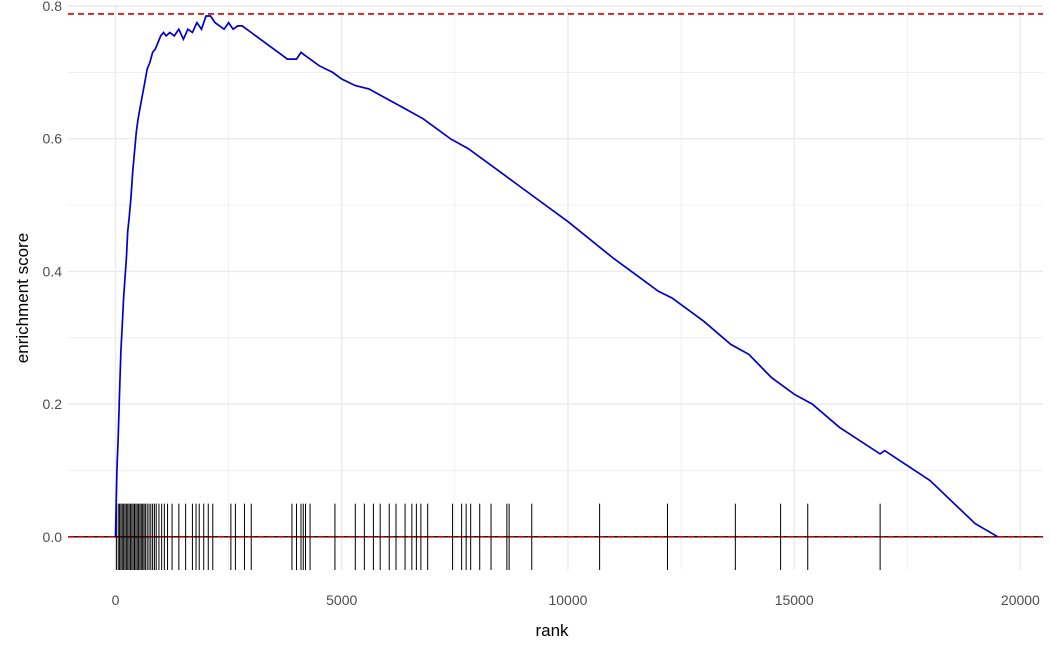 The height and width of the screenshot is (648, 1050). Describe the element at coordinates (498, 536) in the screenshot. I see `hit-marks` at that location.